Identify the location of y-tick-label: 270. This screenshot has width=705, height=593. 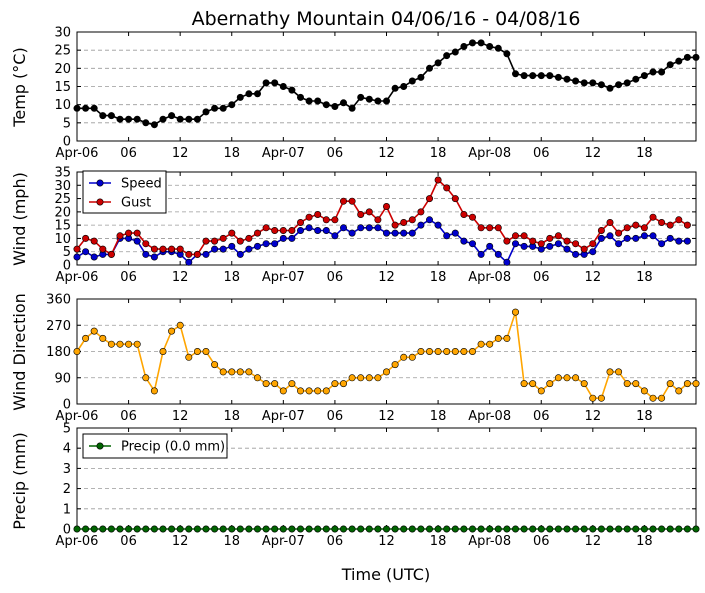
(58, 326).